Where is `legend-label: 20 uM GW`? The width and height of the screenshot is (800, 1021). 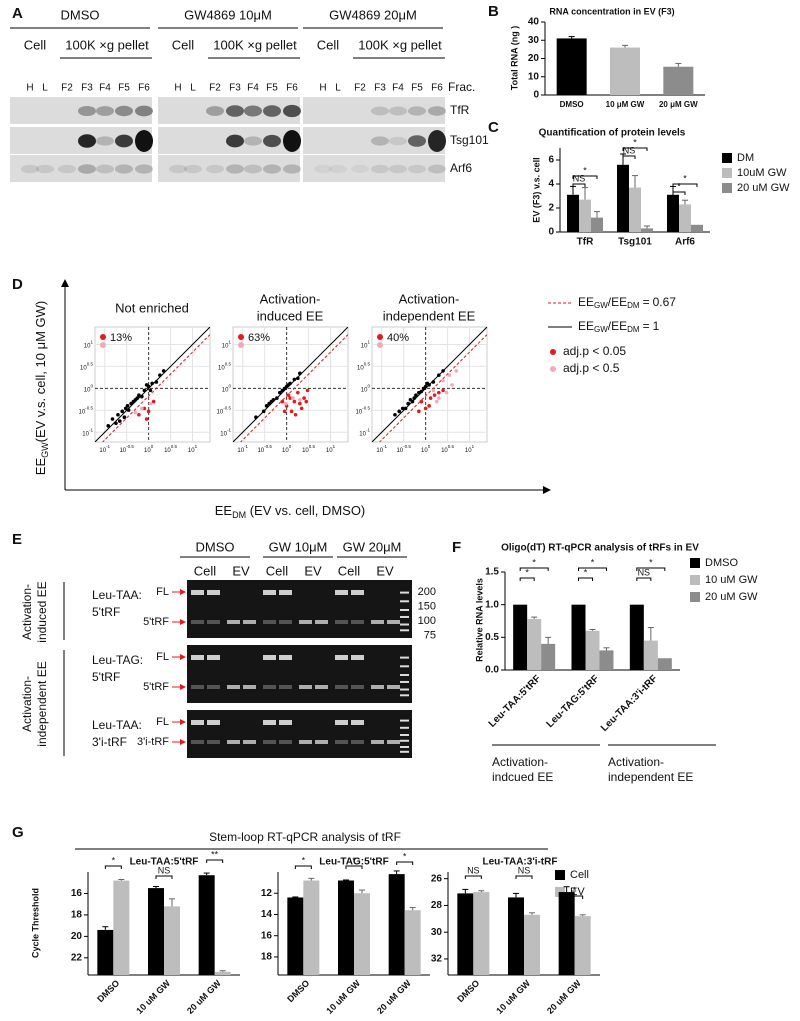 legend-label: 20 uM GW is located at coordinates (763, 188).